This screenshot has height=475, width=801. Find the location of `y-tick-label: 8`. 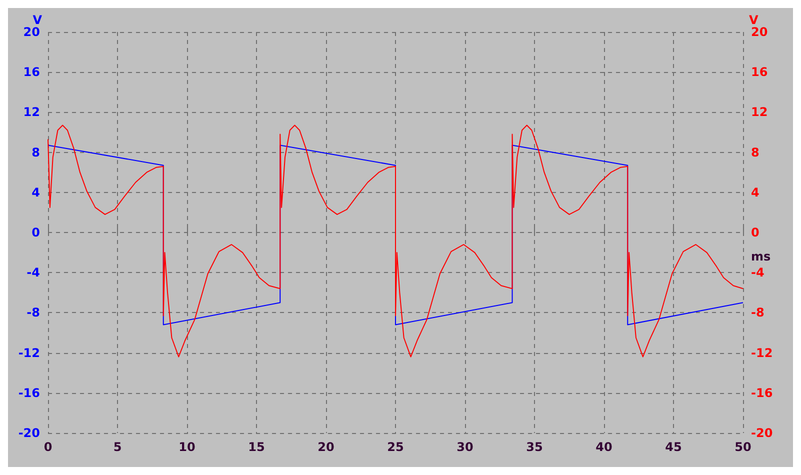

y-tick-label: 8 is located at coordinates (36, 152).